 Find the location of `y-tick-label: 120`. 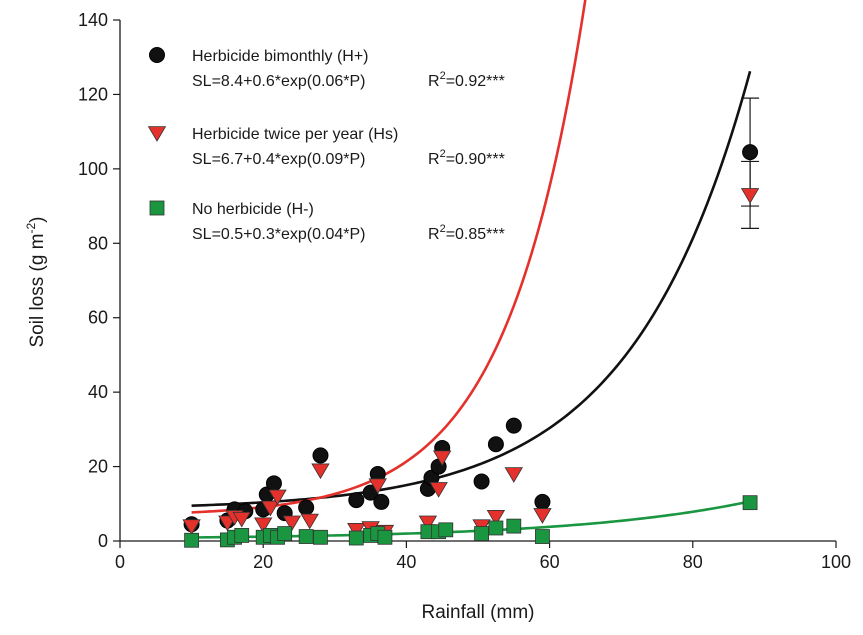

y-tick-label: 120 is located at coordinates (93, 94).